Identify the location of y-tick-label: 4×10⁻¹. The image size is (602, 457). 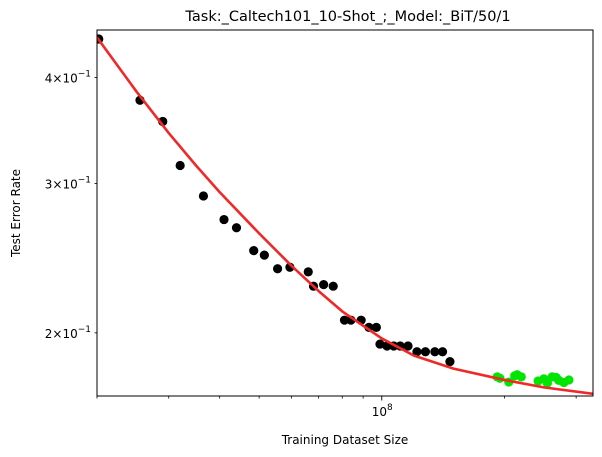
(68, 77).